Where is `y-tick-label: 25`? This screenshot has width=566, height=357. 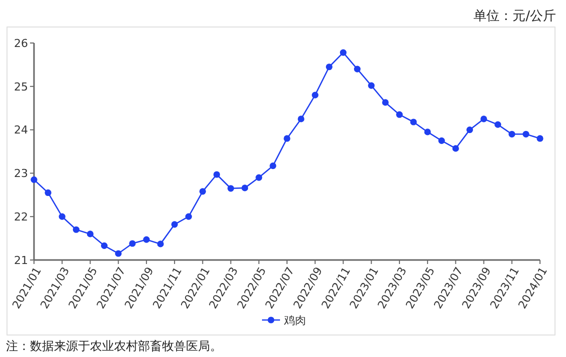
y-tick-label: 25 is located at coordinates (21, 87).